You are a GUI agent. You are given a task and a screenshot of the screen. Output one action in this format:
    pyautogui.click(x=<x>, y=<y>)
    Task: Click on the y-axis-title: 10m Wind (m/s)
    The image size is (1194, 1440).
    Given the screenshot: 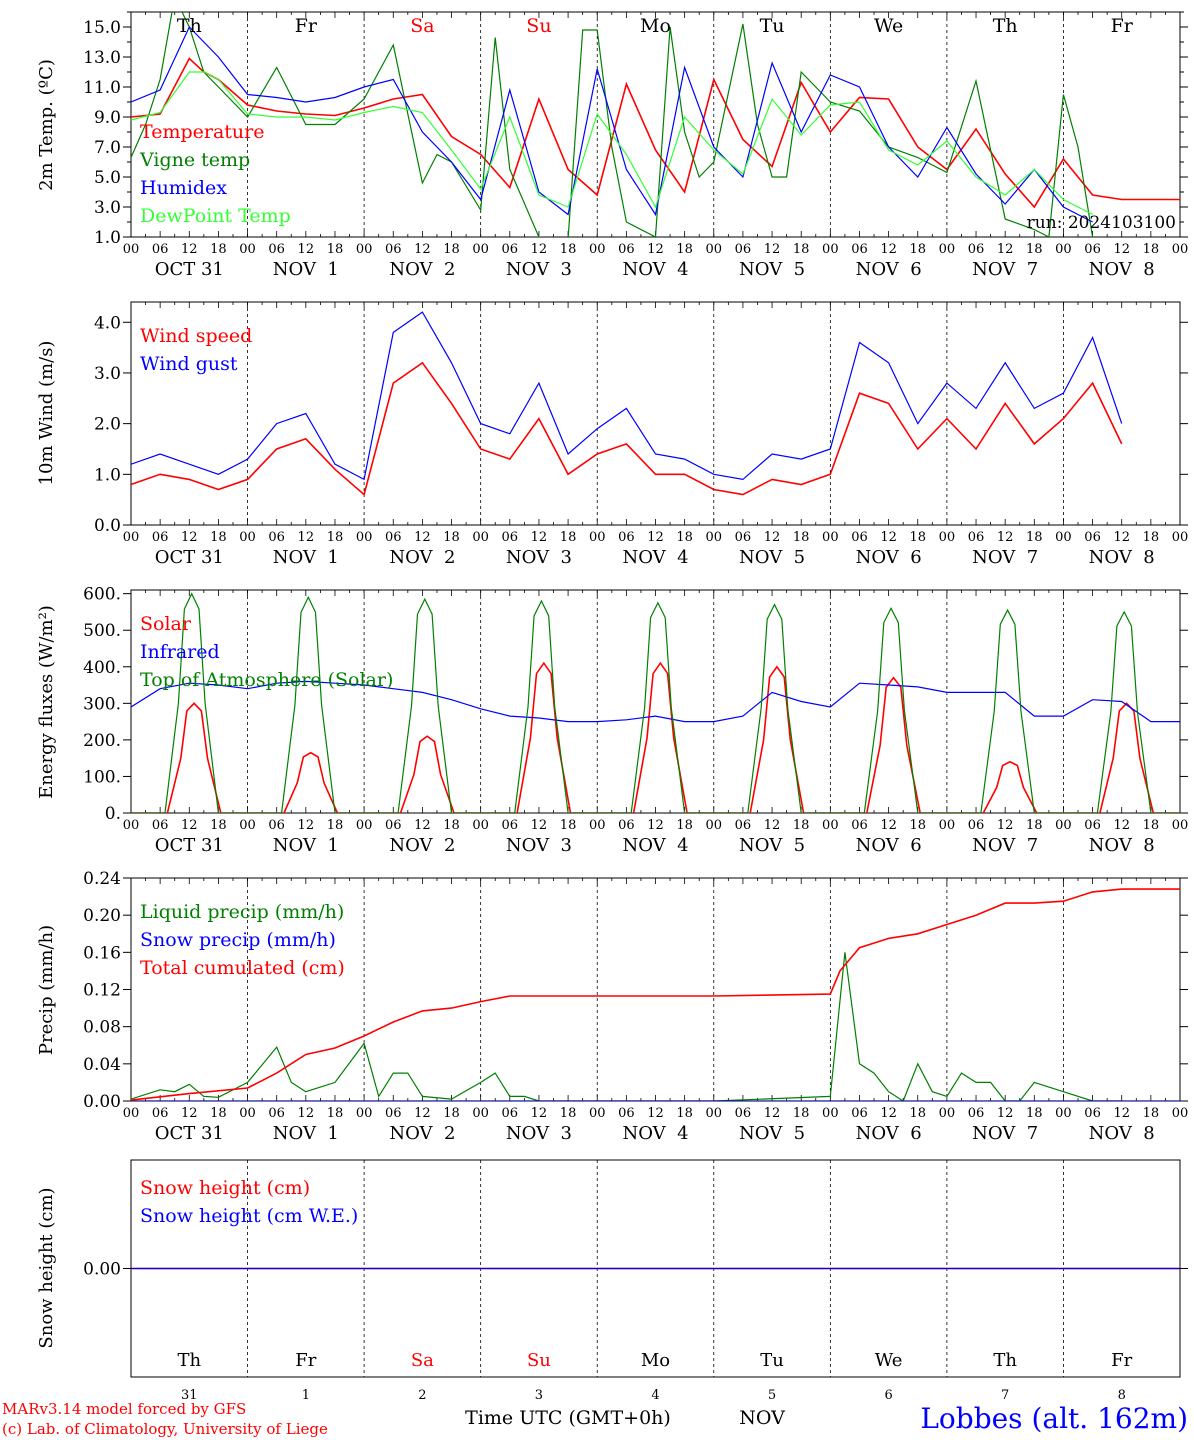 What is the action you would take?
    pyautogui.click(x=46, y=413)
    